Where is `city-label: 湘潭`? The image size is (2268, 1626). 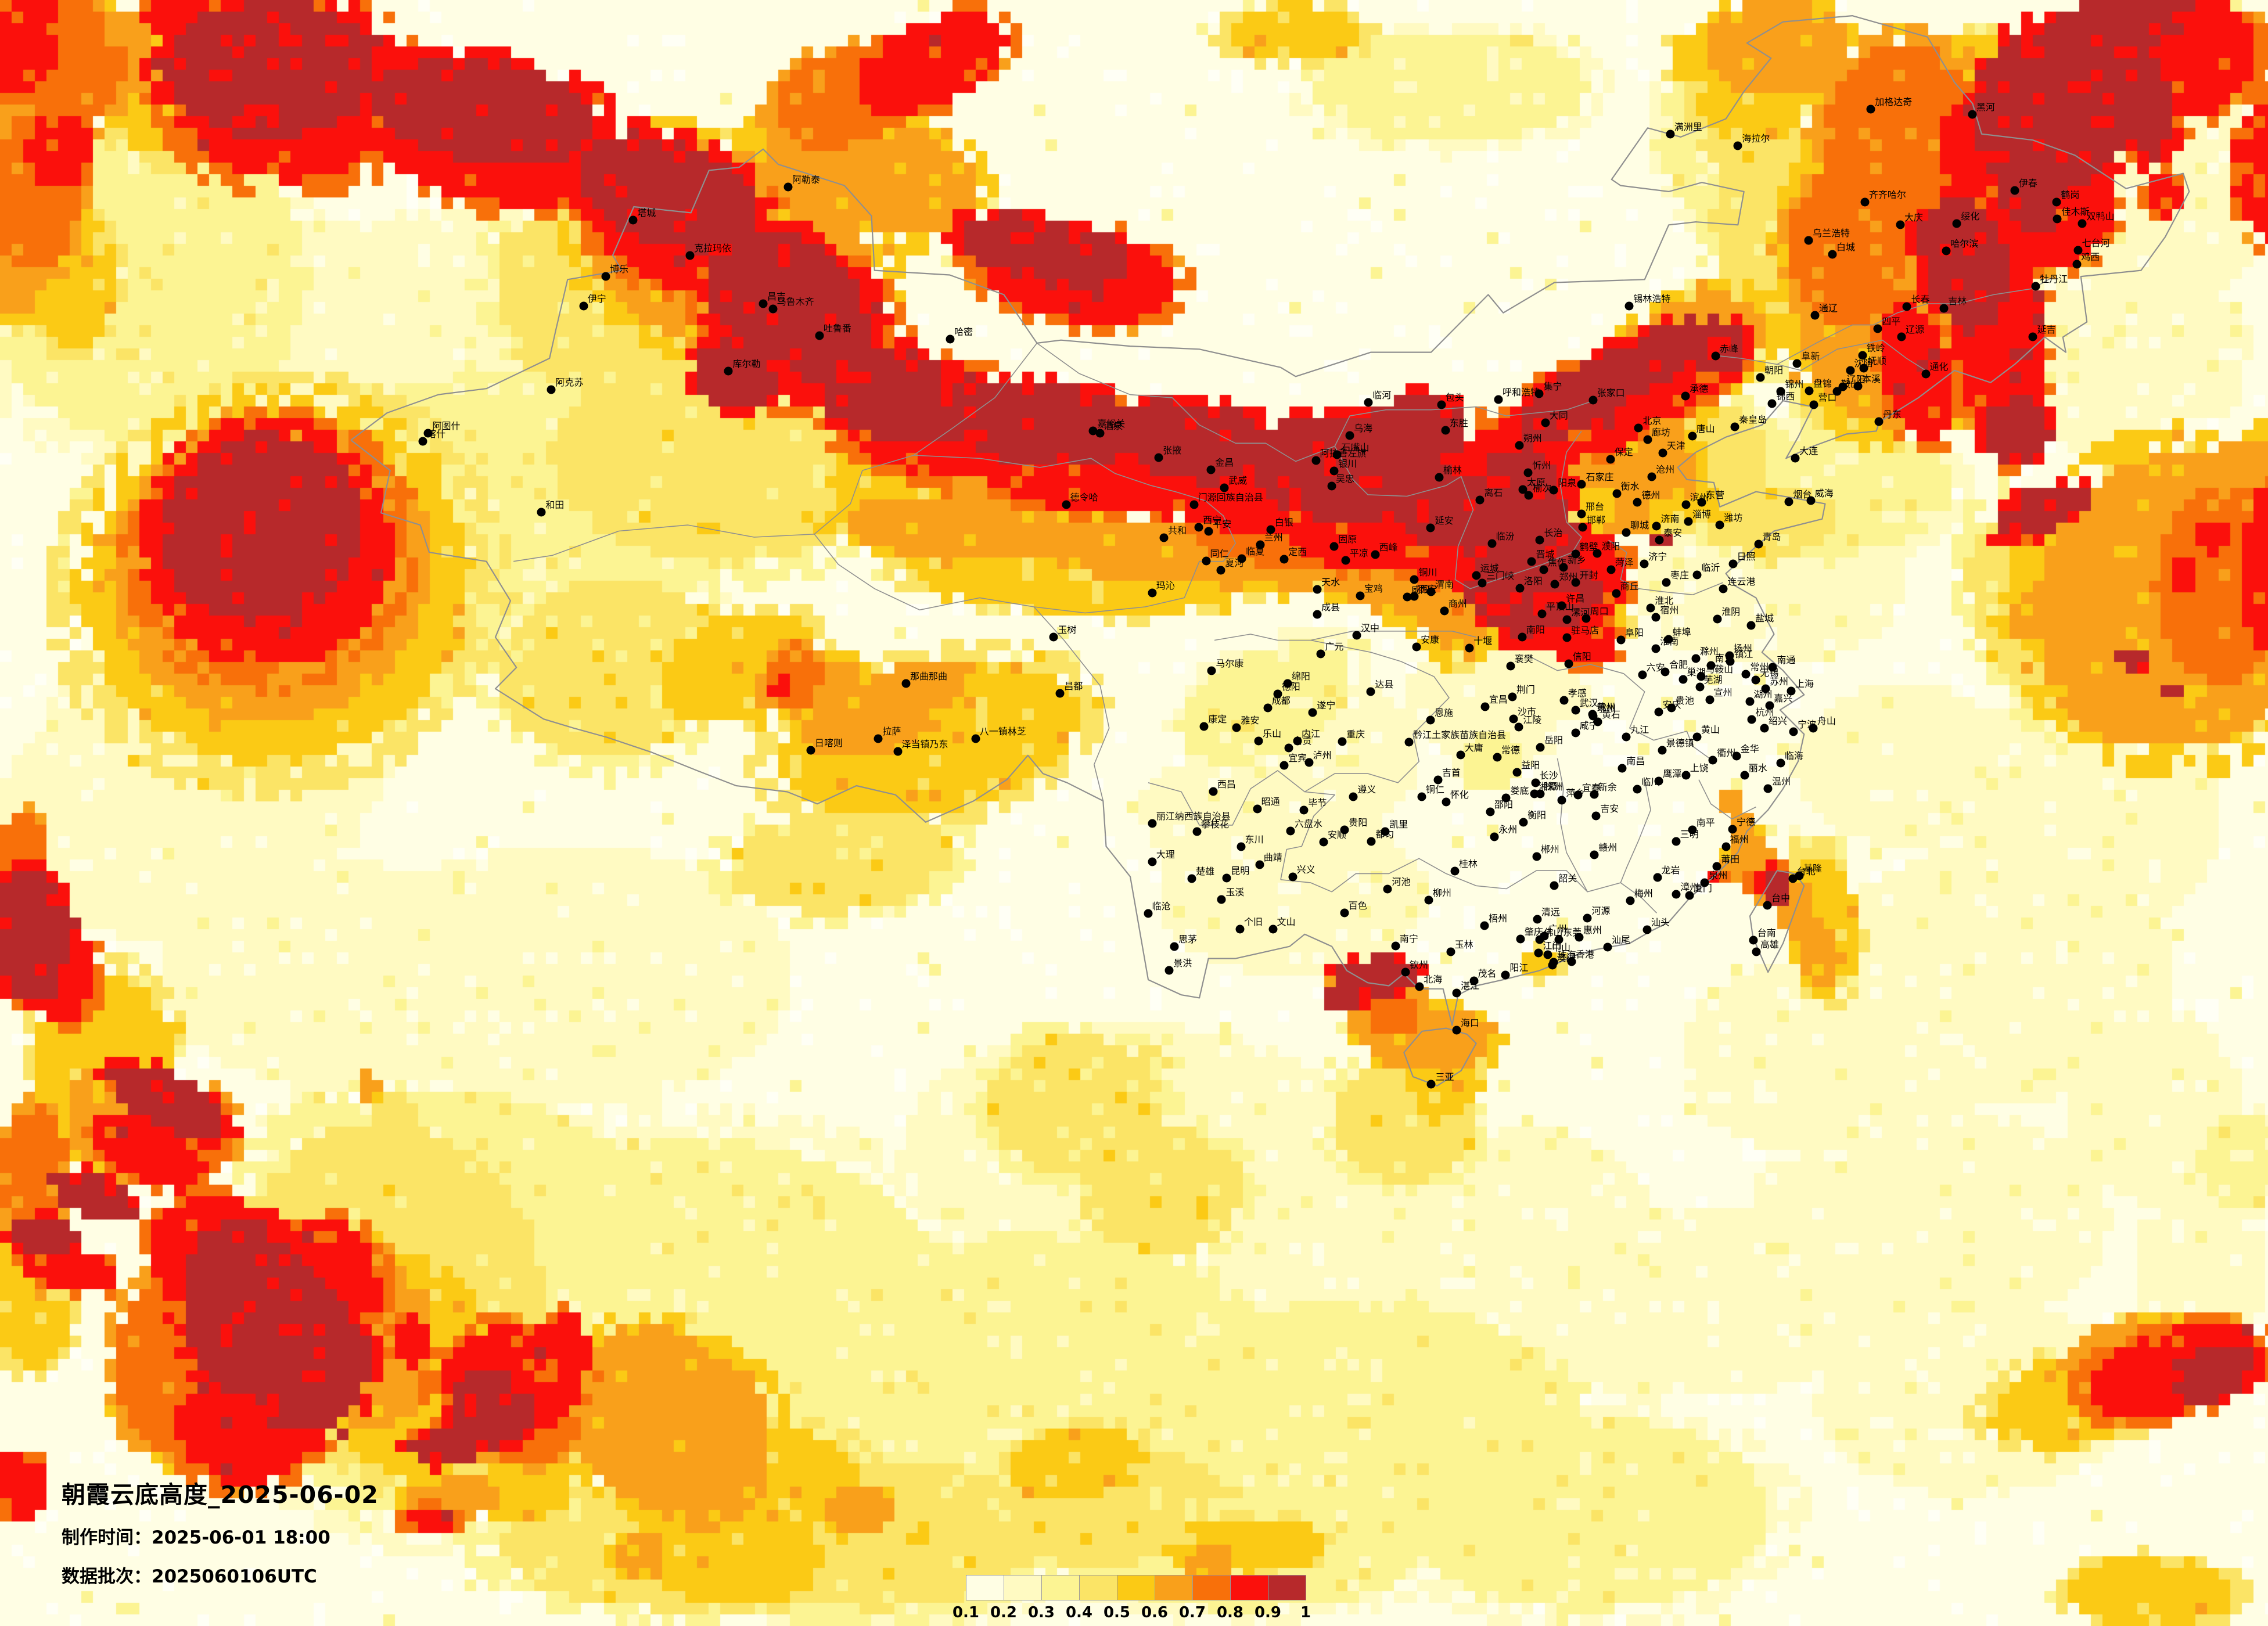 city-label: 湘潭 is located at coordinates (1548, 787).